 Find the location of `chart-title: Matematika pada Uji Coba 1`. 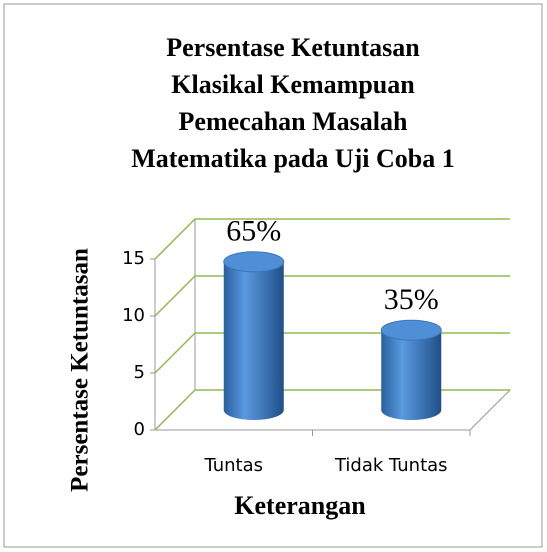

chart-title: Matematika pada Uji Coba 1 is located at coordinates (293, 158).